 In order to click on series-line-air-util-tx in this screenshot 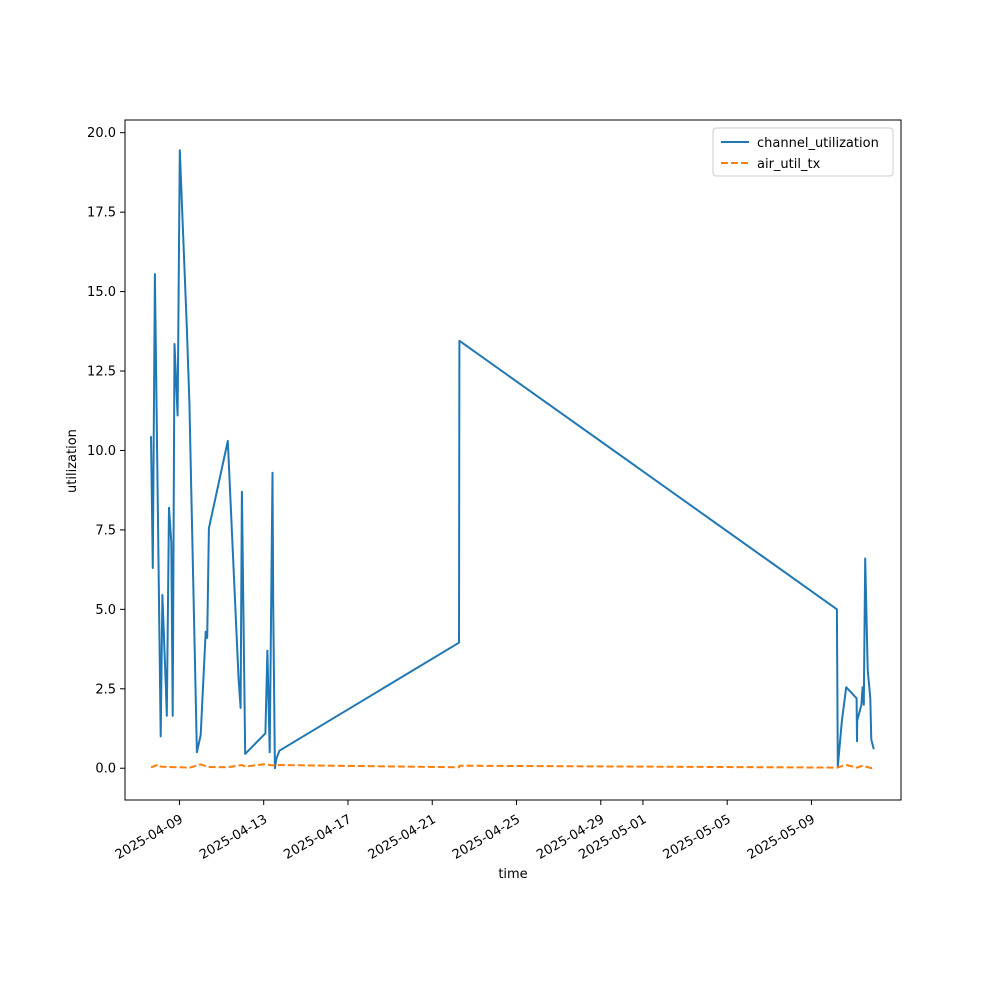, I will do `click(512, 766)`.